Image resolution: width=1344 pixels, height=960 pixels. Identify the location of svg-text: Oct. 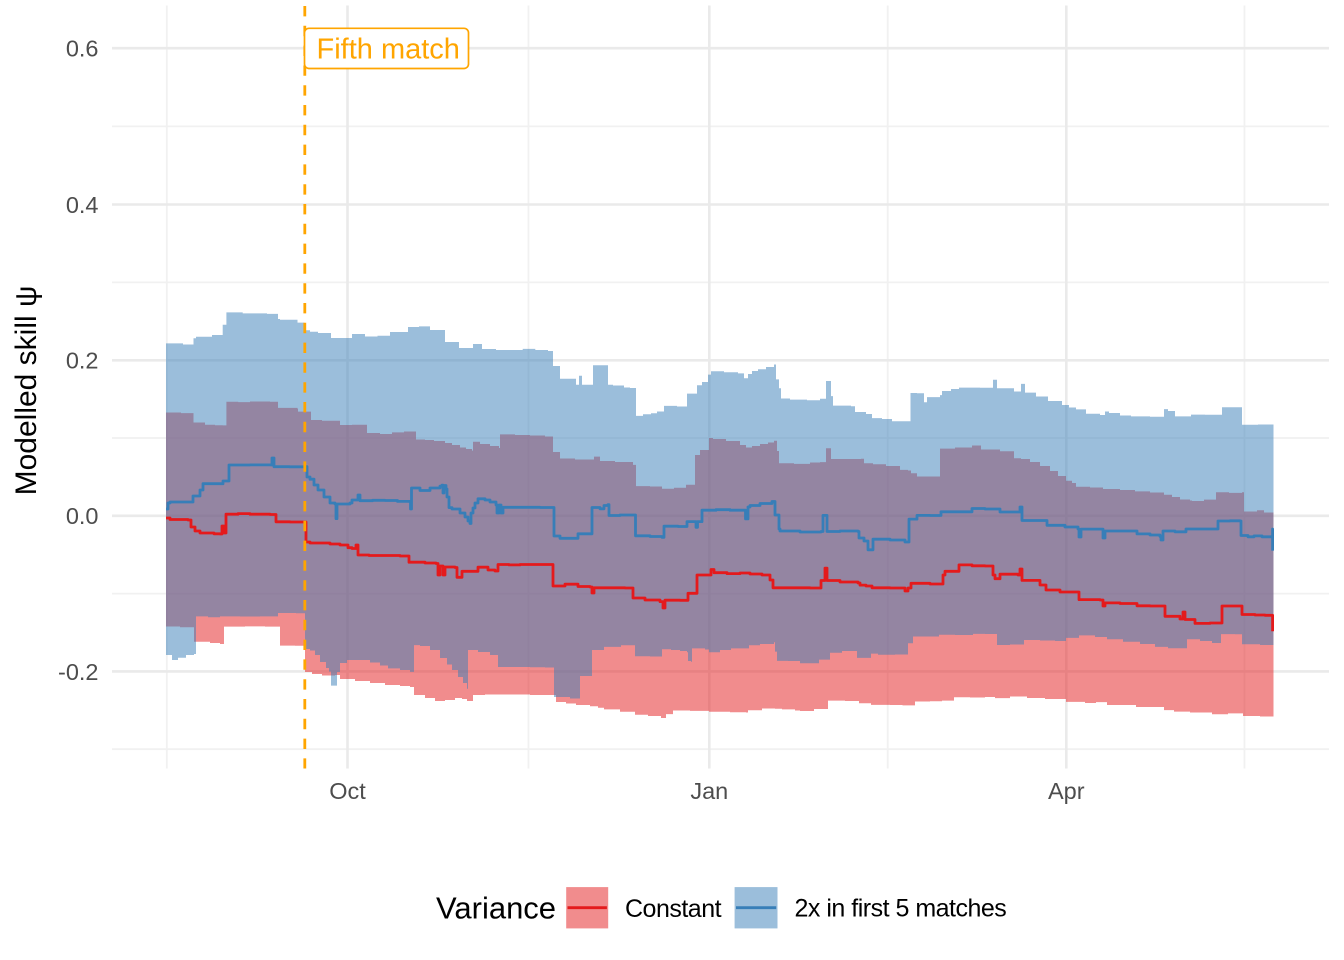
(347, 791).